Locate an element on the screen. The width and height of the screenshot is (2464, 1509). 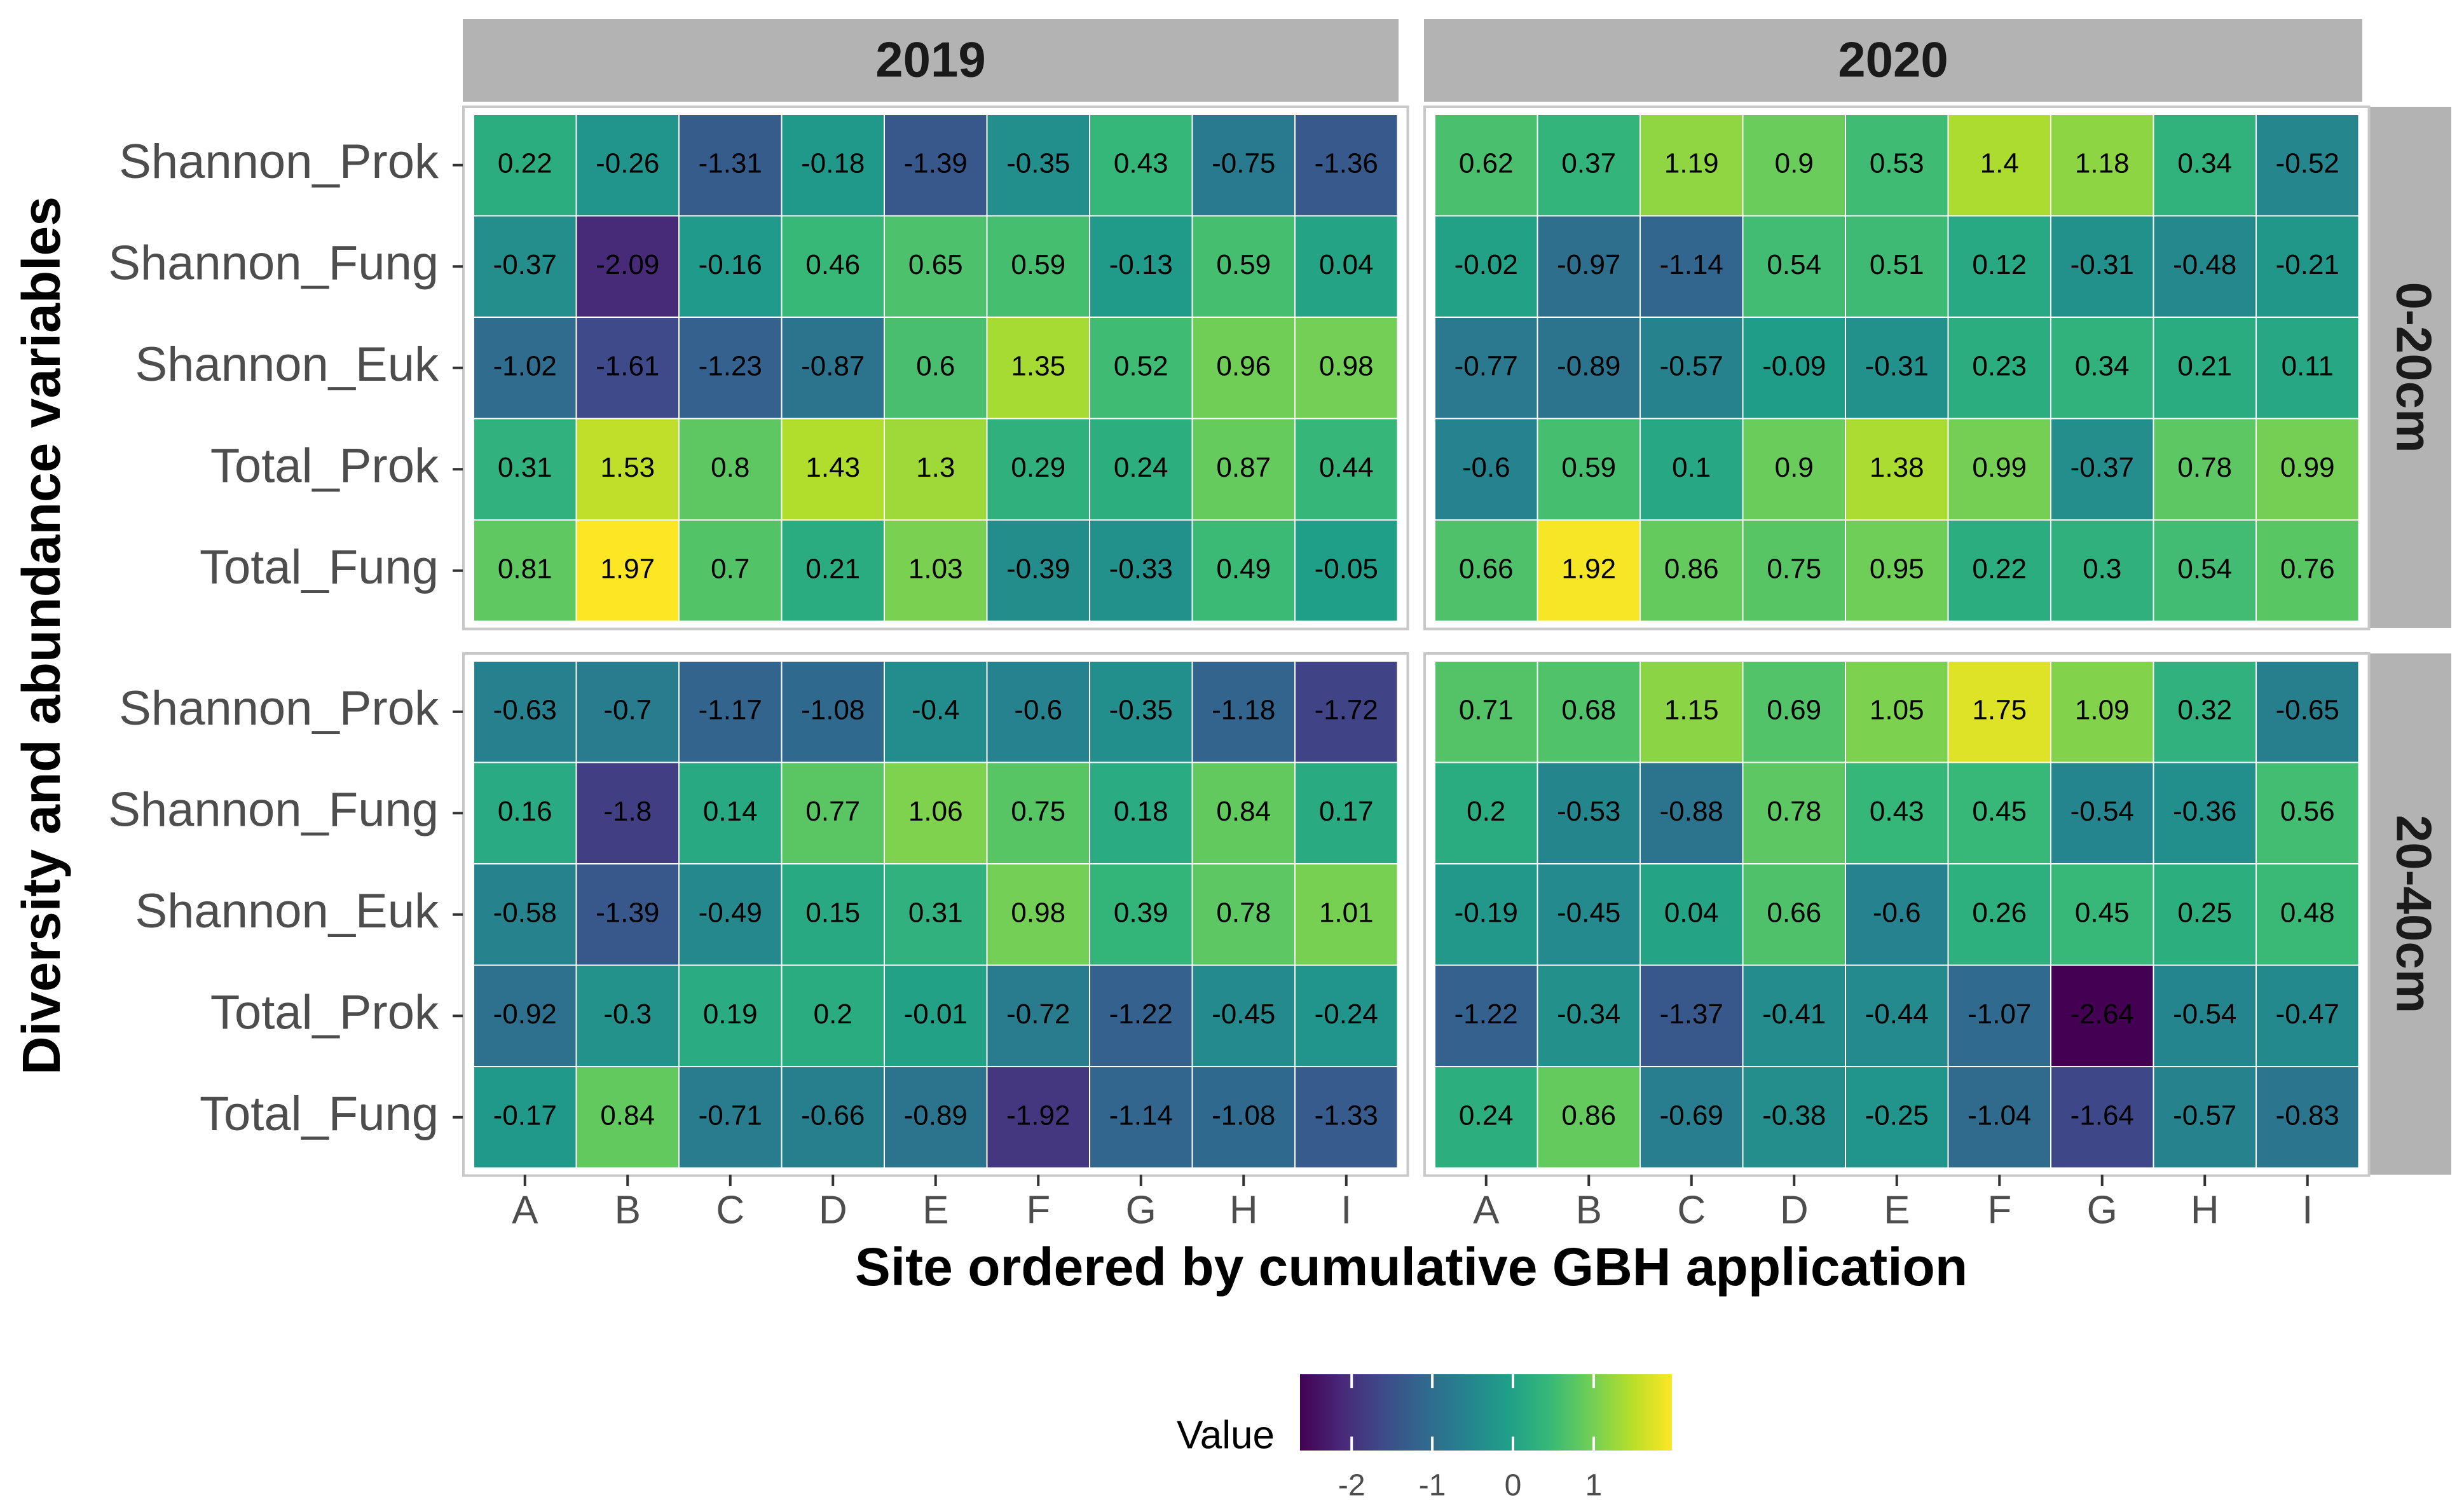
cell-value-label: 0.66 is located at coordinates (1487, 569).